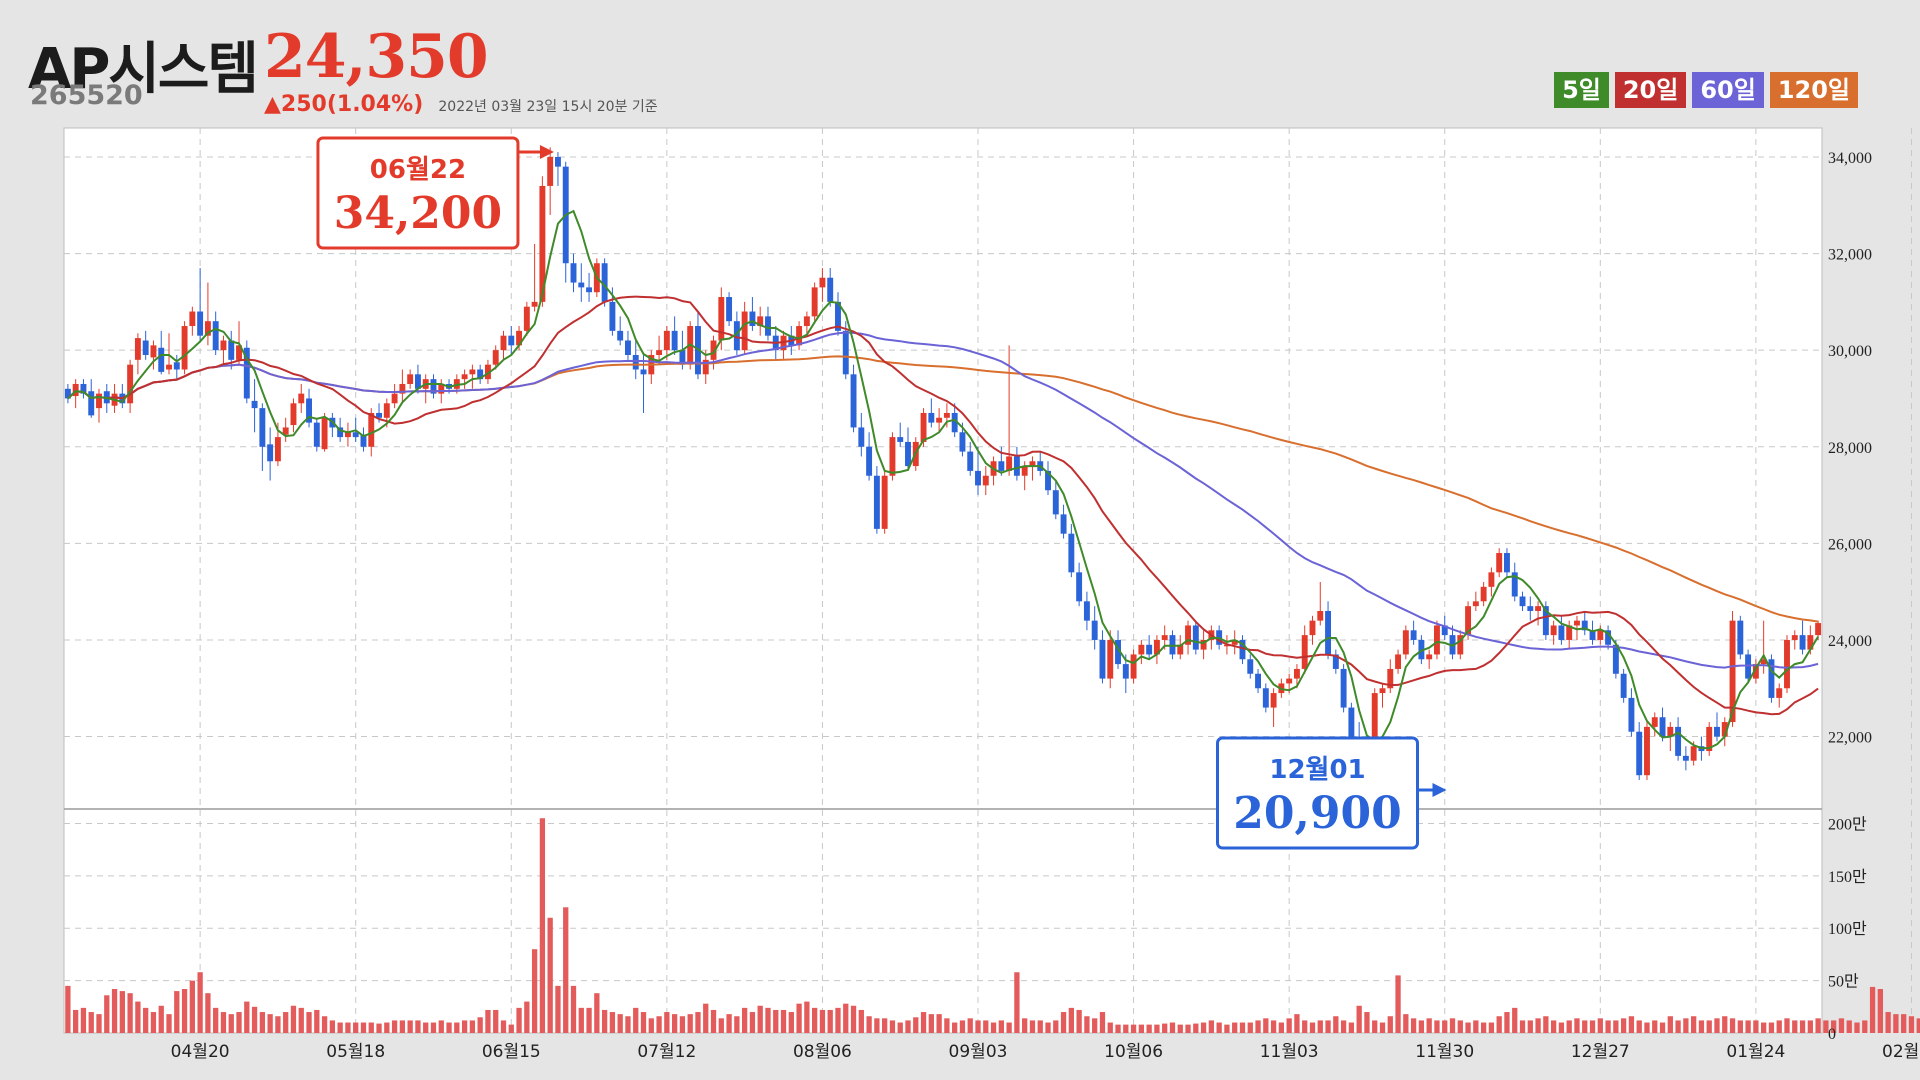 Image resolution: width=1920 pixels, height=1080 pixels. Describe the element at coordinates (1850, 641) in the screenshot. I see `price-tick-label: 24,000` at that location.